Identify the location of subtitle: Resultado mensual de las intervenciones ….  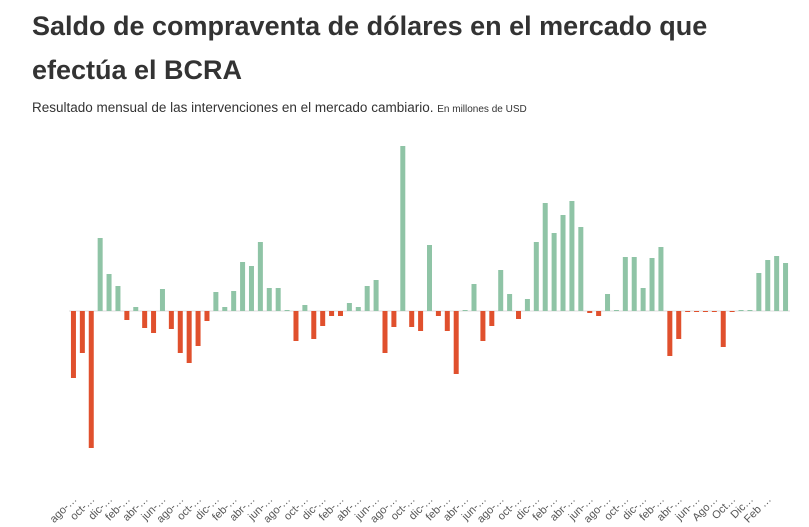
(233, 107).